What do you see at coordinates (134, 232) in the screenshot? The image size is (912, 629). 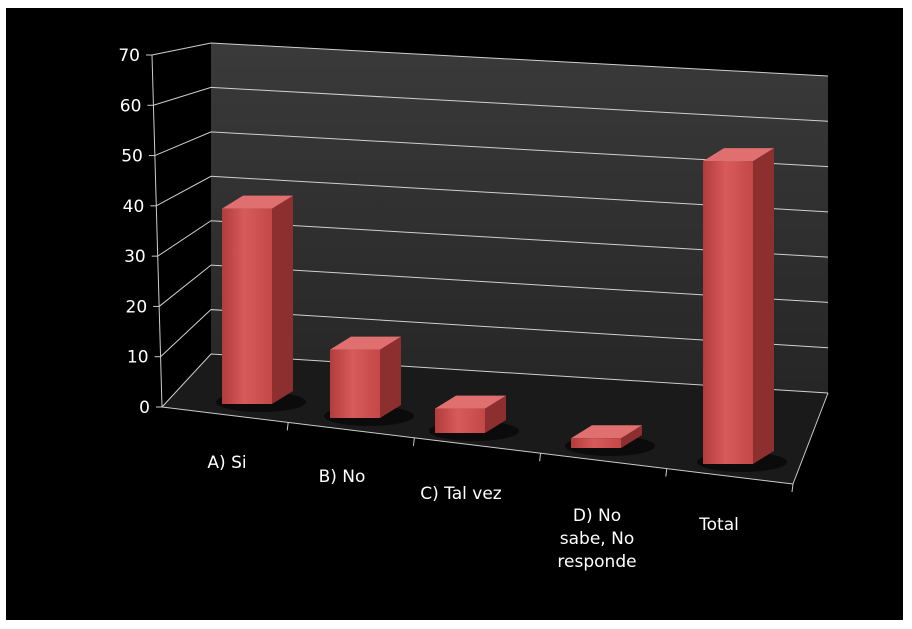 I see `y-tick-labels: 0 10 20 30 40 50 60 70` at bounding box center [134, 232].